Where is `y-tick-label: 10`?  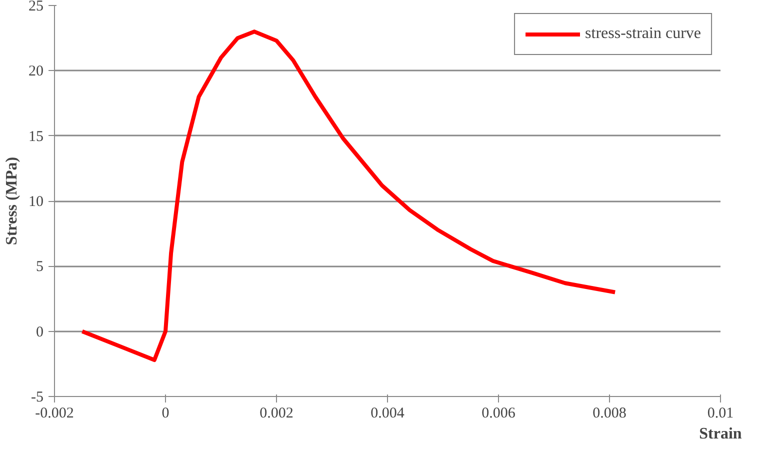 y-tick-label: 10 is located at coordinates (36, 202).